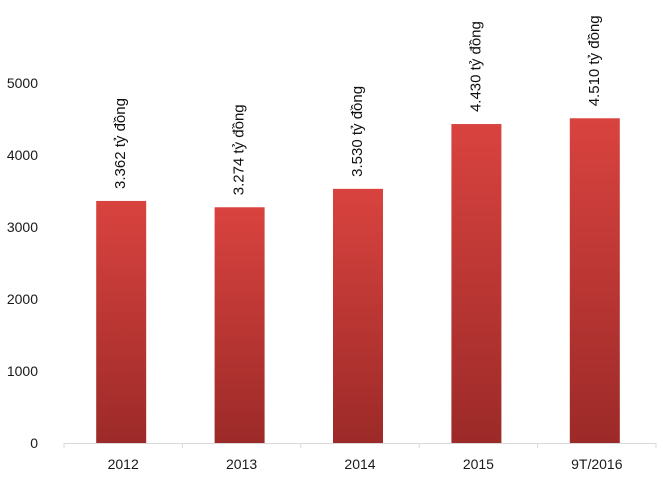  Describe the element at coordinates (121, 321) in the screenshot. I see `bar-2012` at that location.